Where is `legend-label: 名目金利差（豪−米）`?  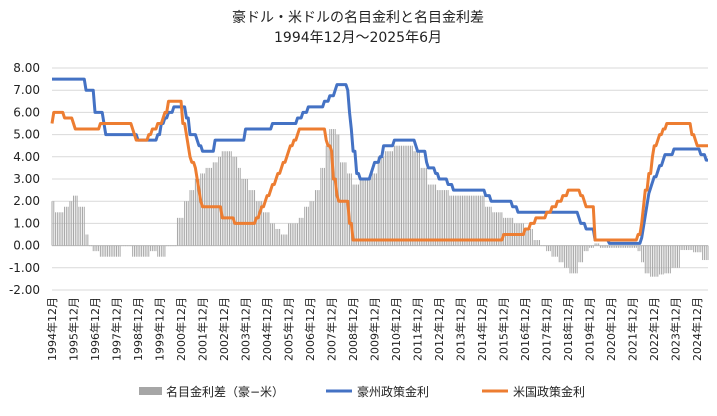
legend-label: 名目金利差（豪−米） is located at coordinates (225, 391).